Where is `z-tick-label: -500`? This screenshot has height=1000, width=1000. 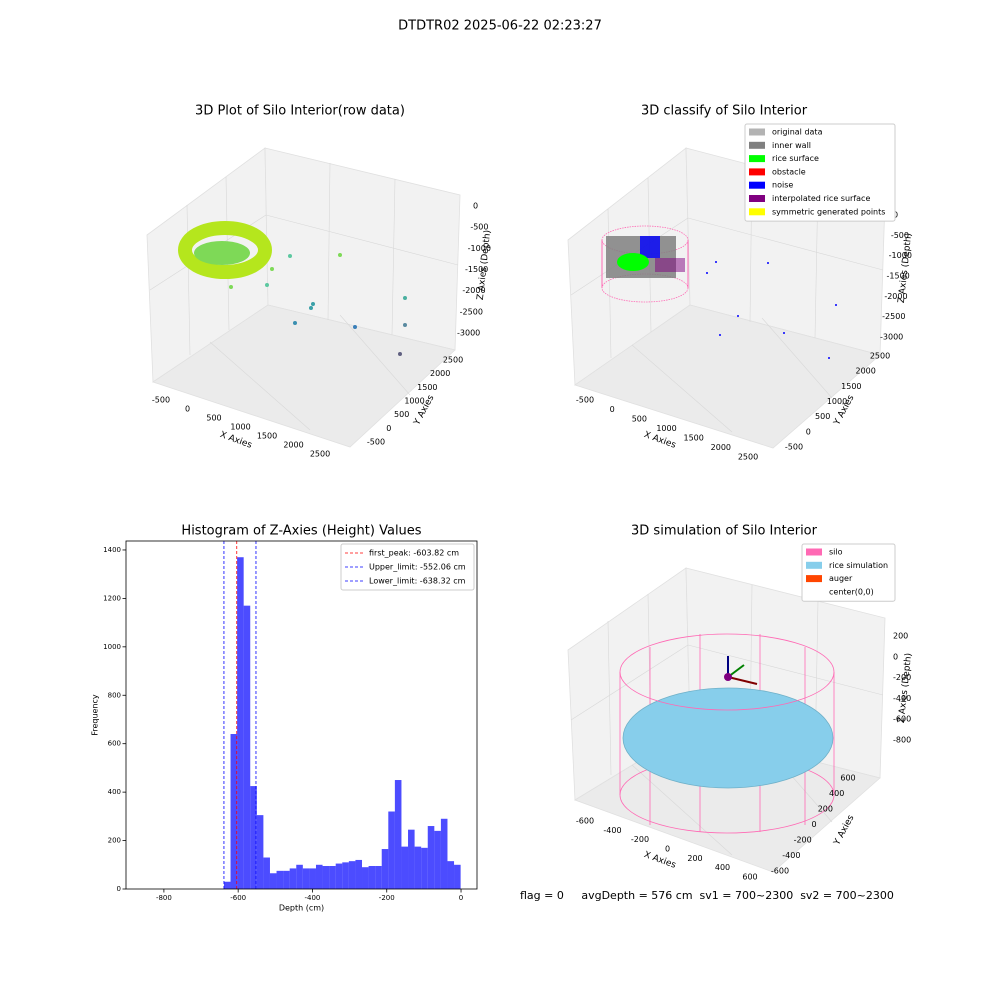 z-tick-label: -500 is located at coordinates (479, 227).